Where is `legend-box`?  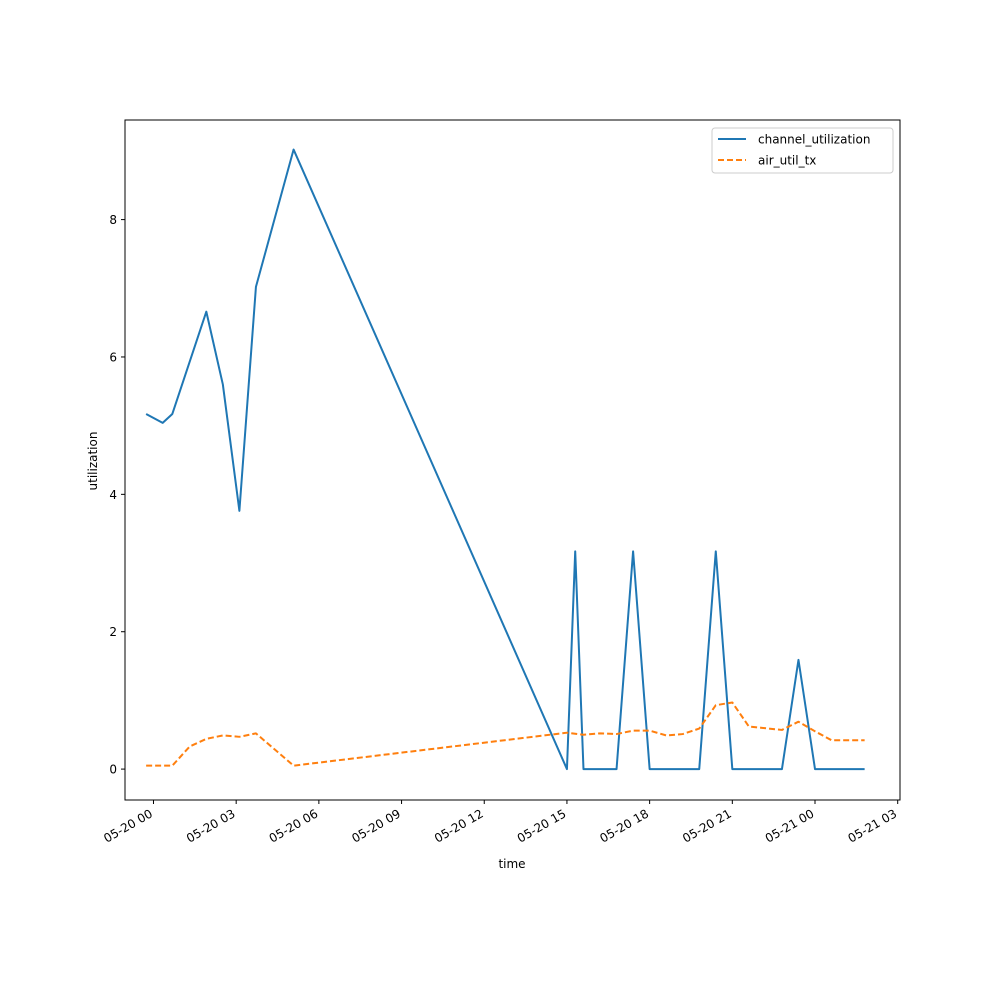
legend-box is located at coordinates (802, 150).